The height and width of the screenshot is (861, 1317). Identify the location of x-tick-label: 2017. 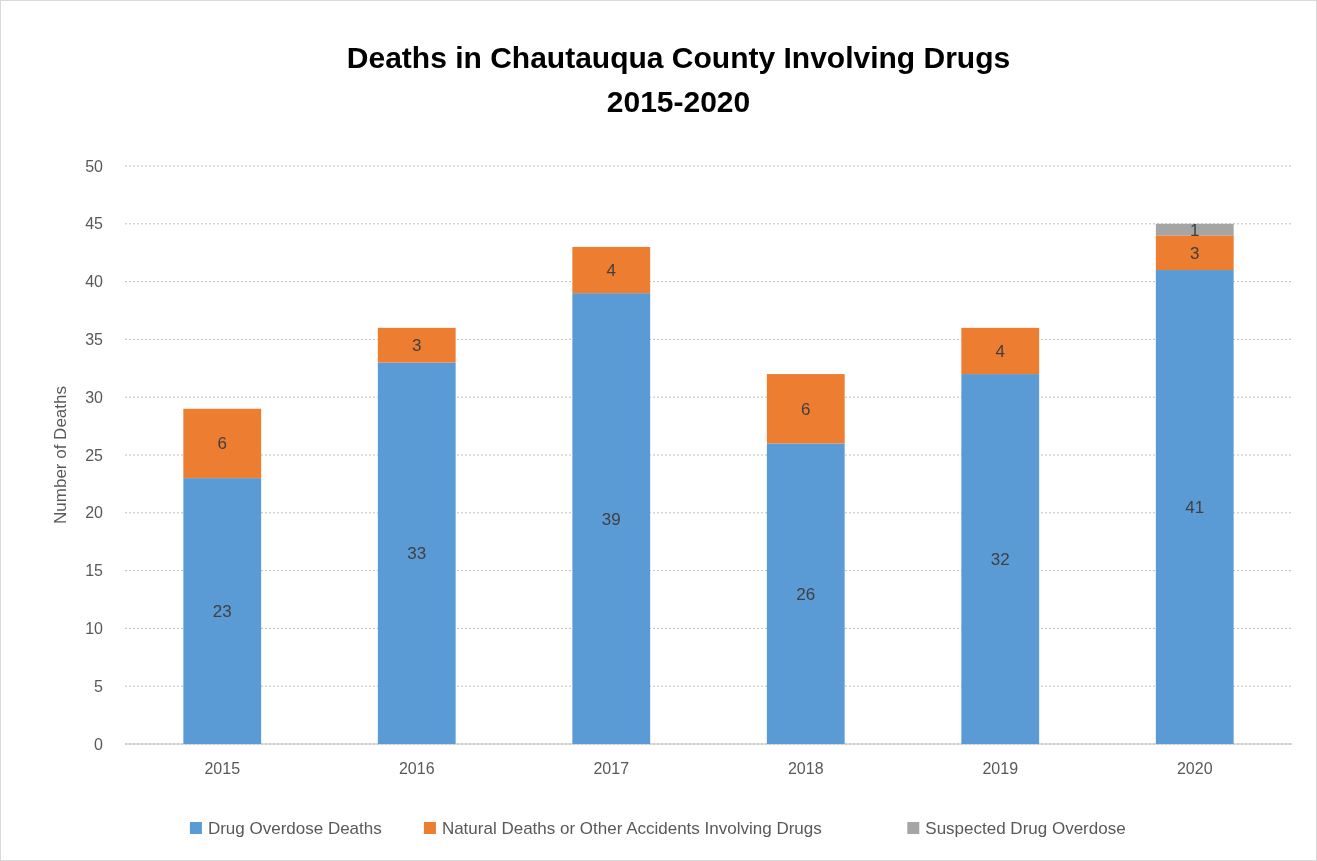
(611, 768).